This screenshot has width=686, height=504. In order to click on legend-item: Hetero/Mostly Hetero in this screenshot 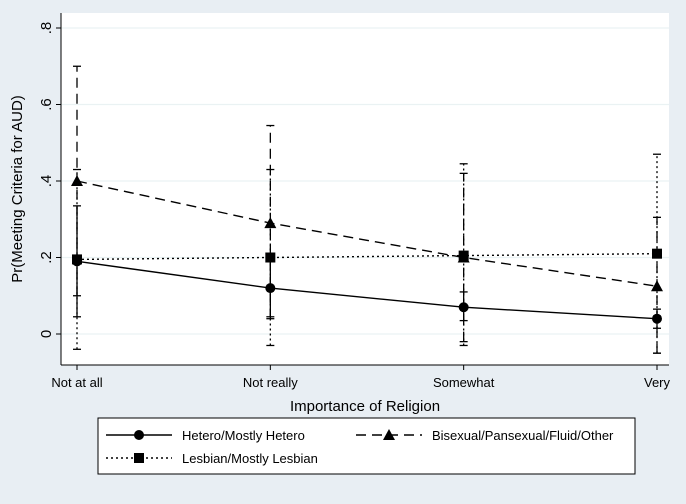, I will do `click(205, 435)`.